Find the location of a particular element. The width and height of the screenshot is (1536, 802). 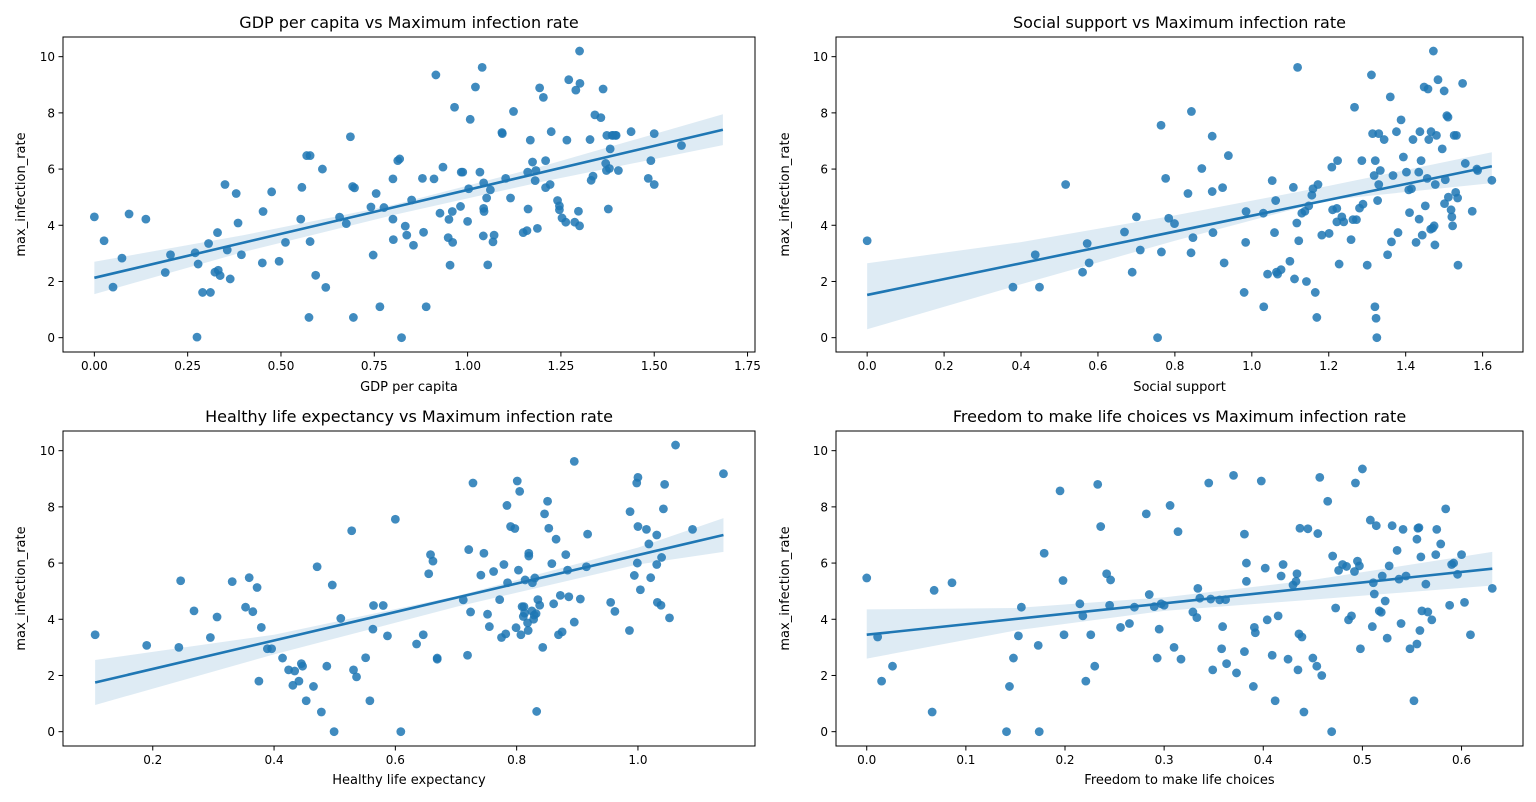

x-tick-label: 1.6 is located at coordinates (1482, 366).